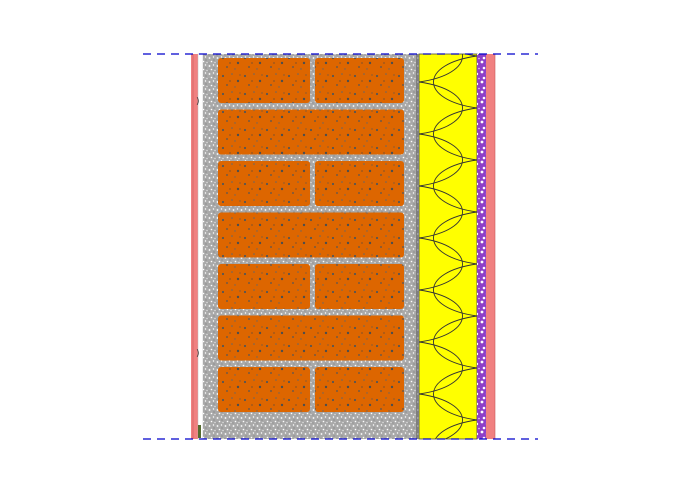 This screenshot has width=700, height=493. I want to click on brick-1b, so click(359, 80).